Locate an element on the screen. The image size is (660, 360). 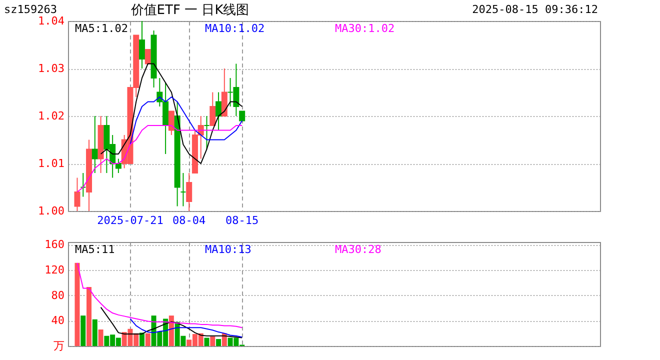
text: MA5:1.02 is located at coordinates (101, 28).